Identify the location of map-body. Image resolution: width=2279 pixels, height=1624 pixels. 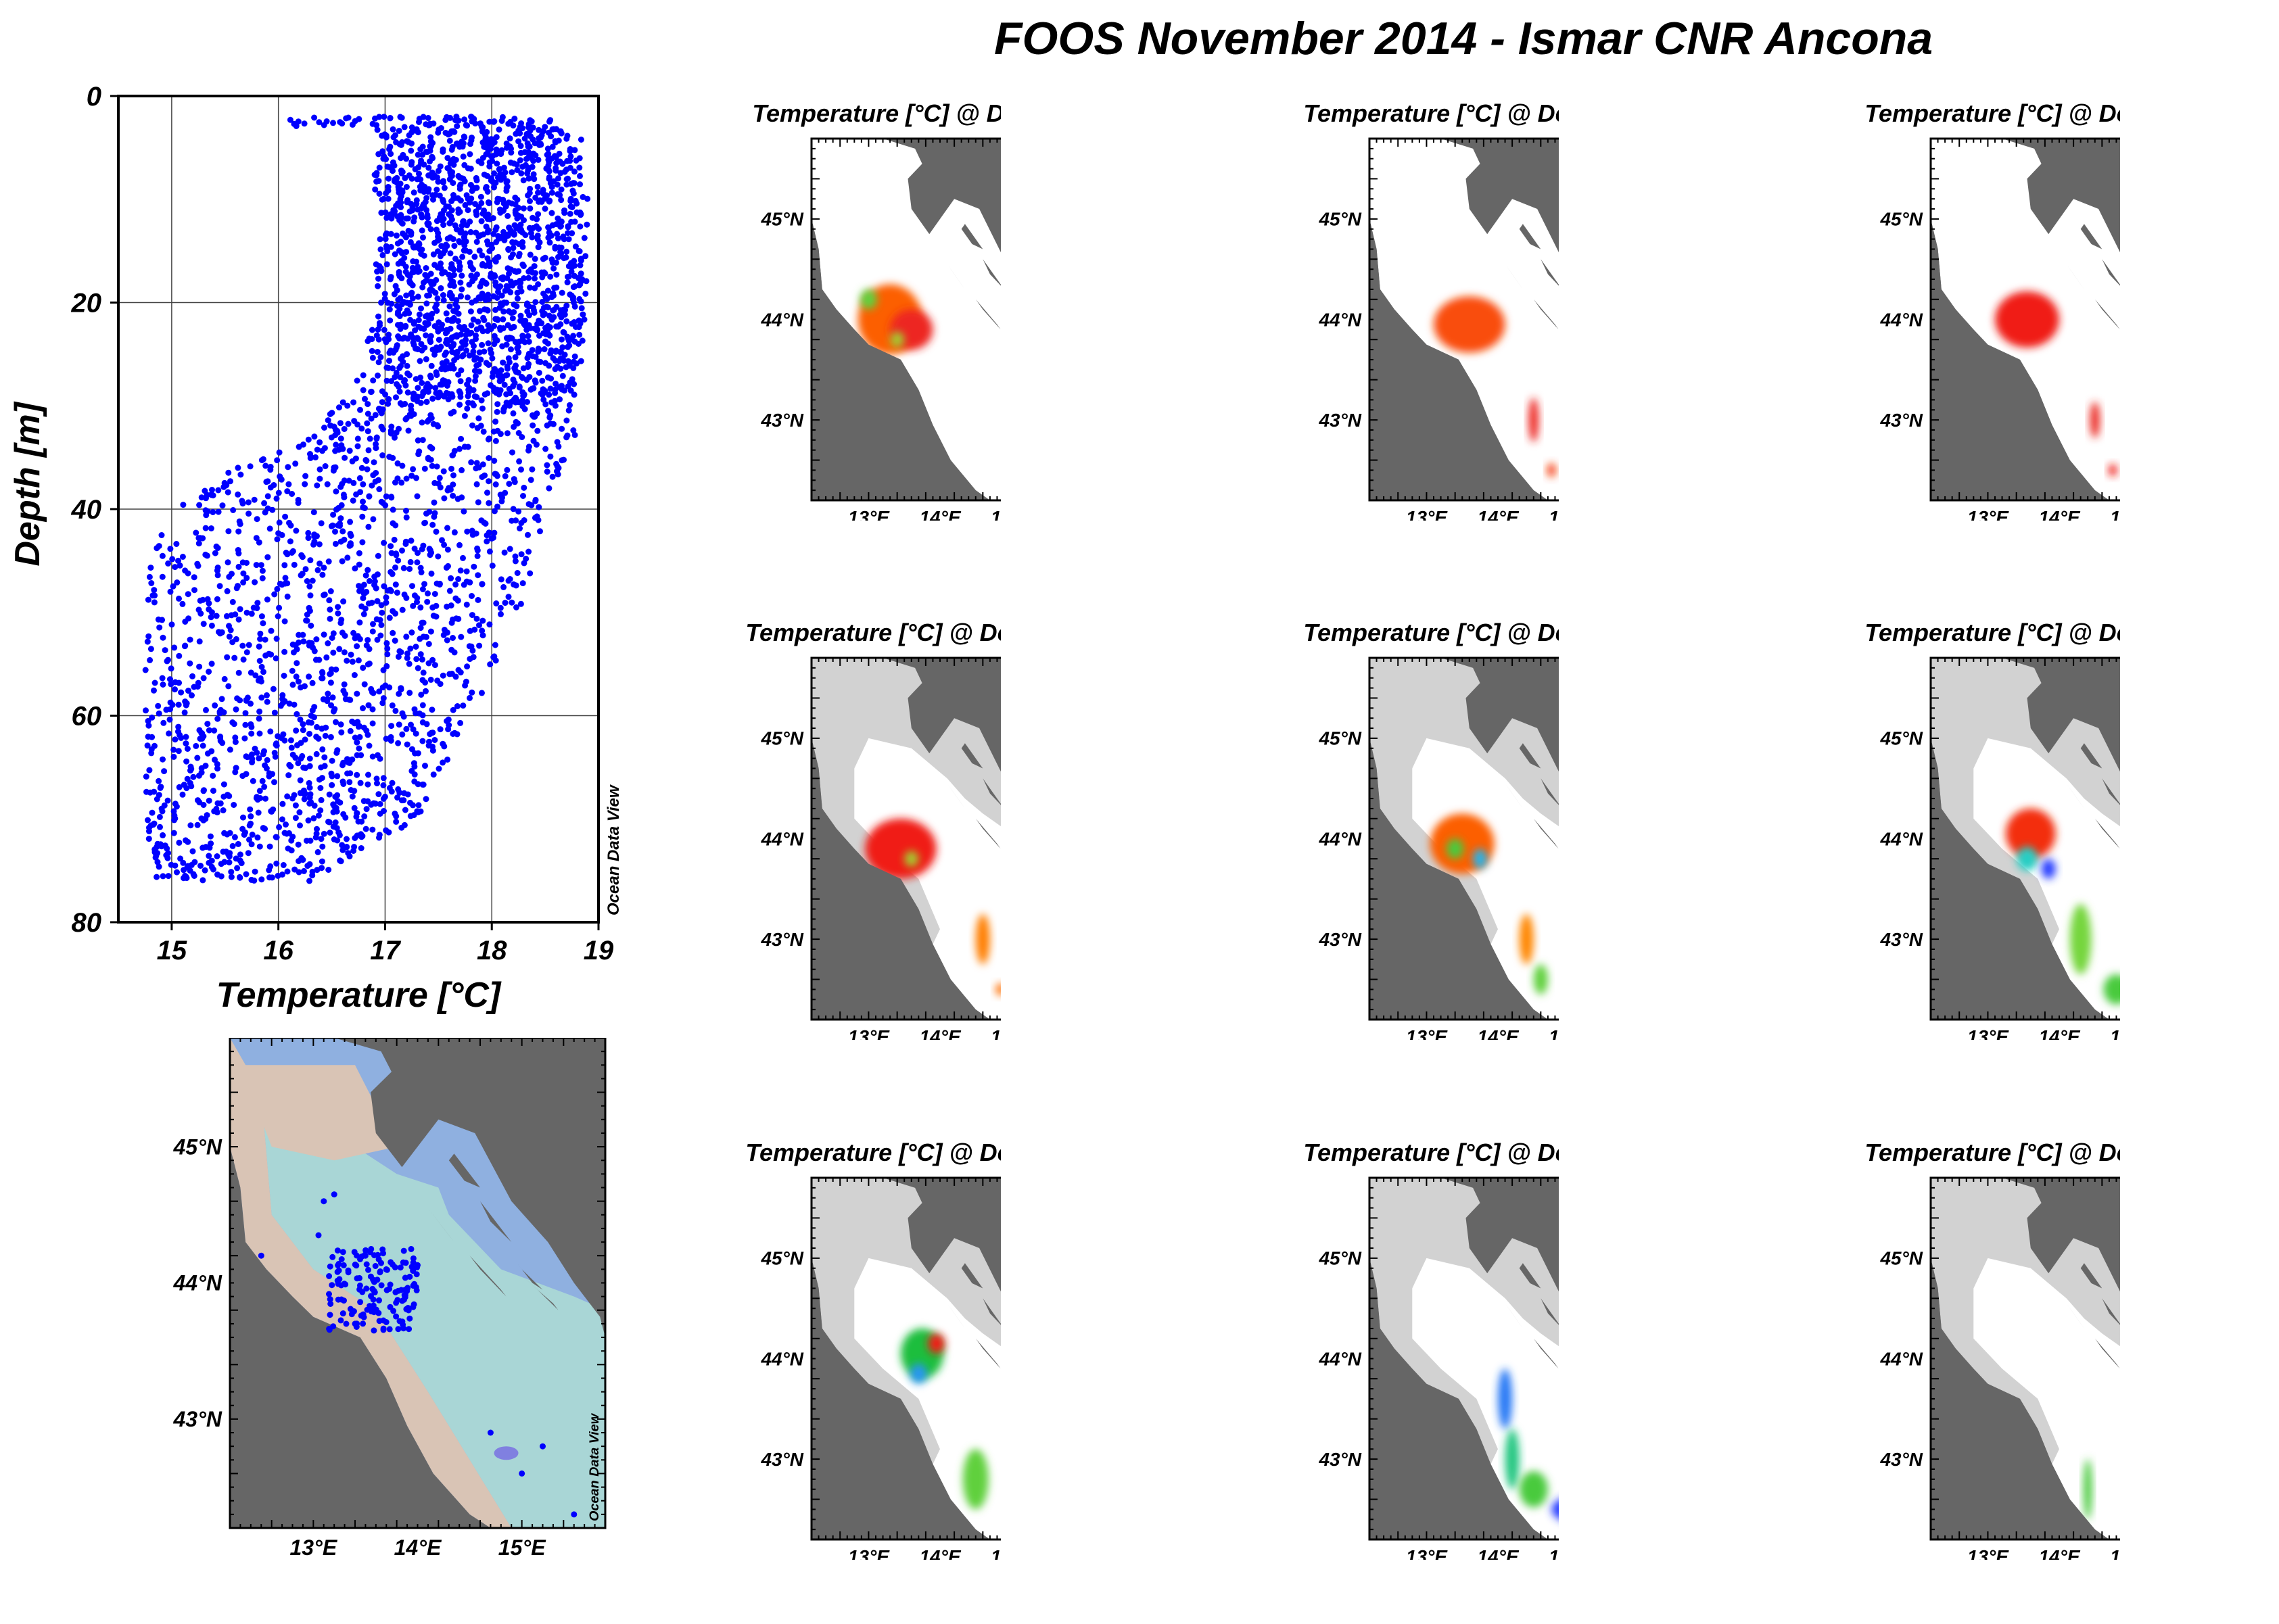
(2026, 839).